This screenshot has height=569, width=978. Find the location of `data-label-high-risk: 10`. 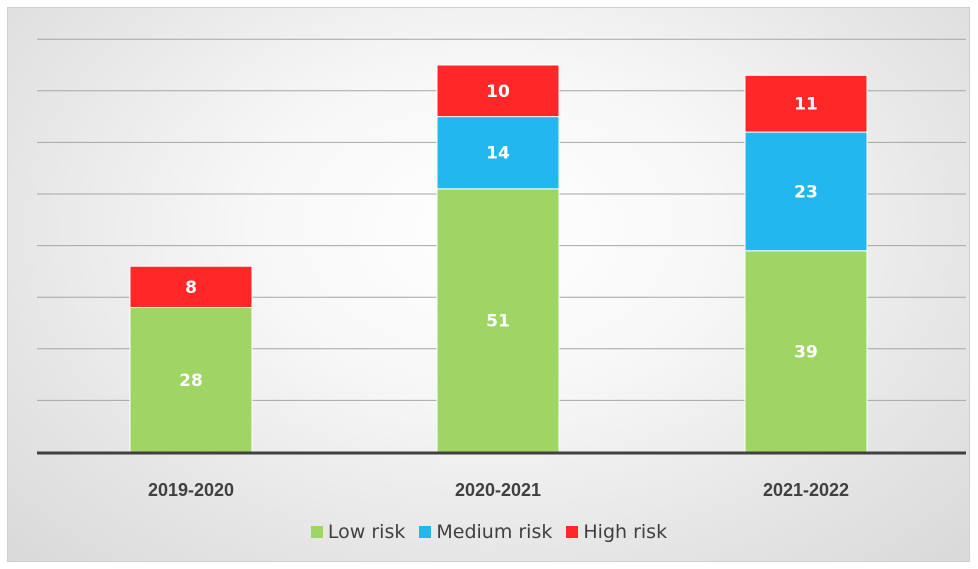

data-label-high-risk: 10 is located at coordinates (498, 92).